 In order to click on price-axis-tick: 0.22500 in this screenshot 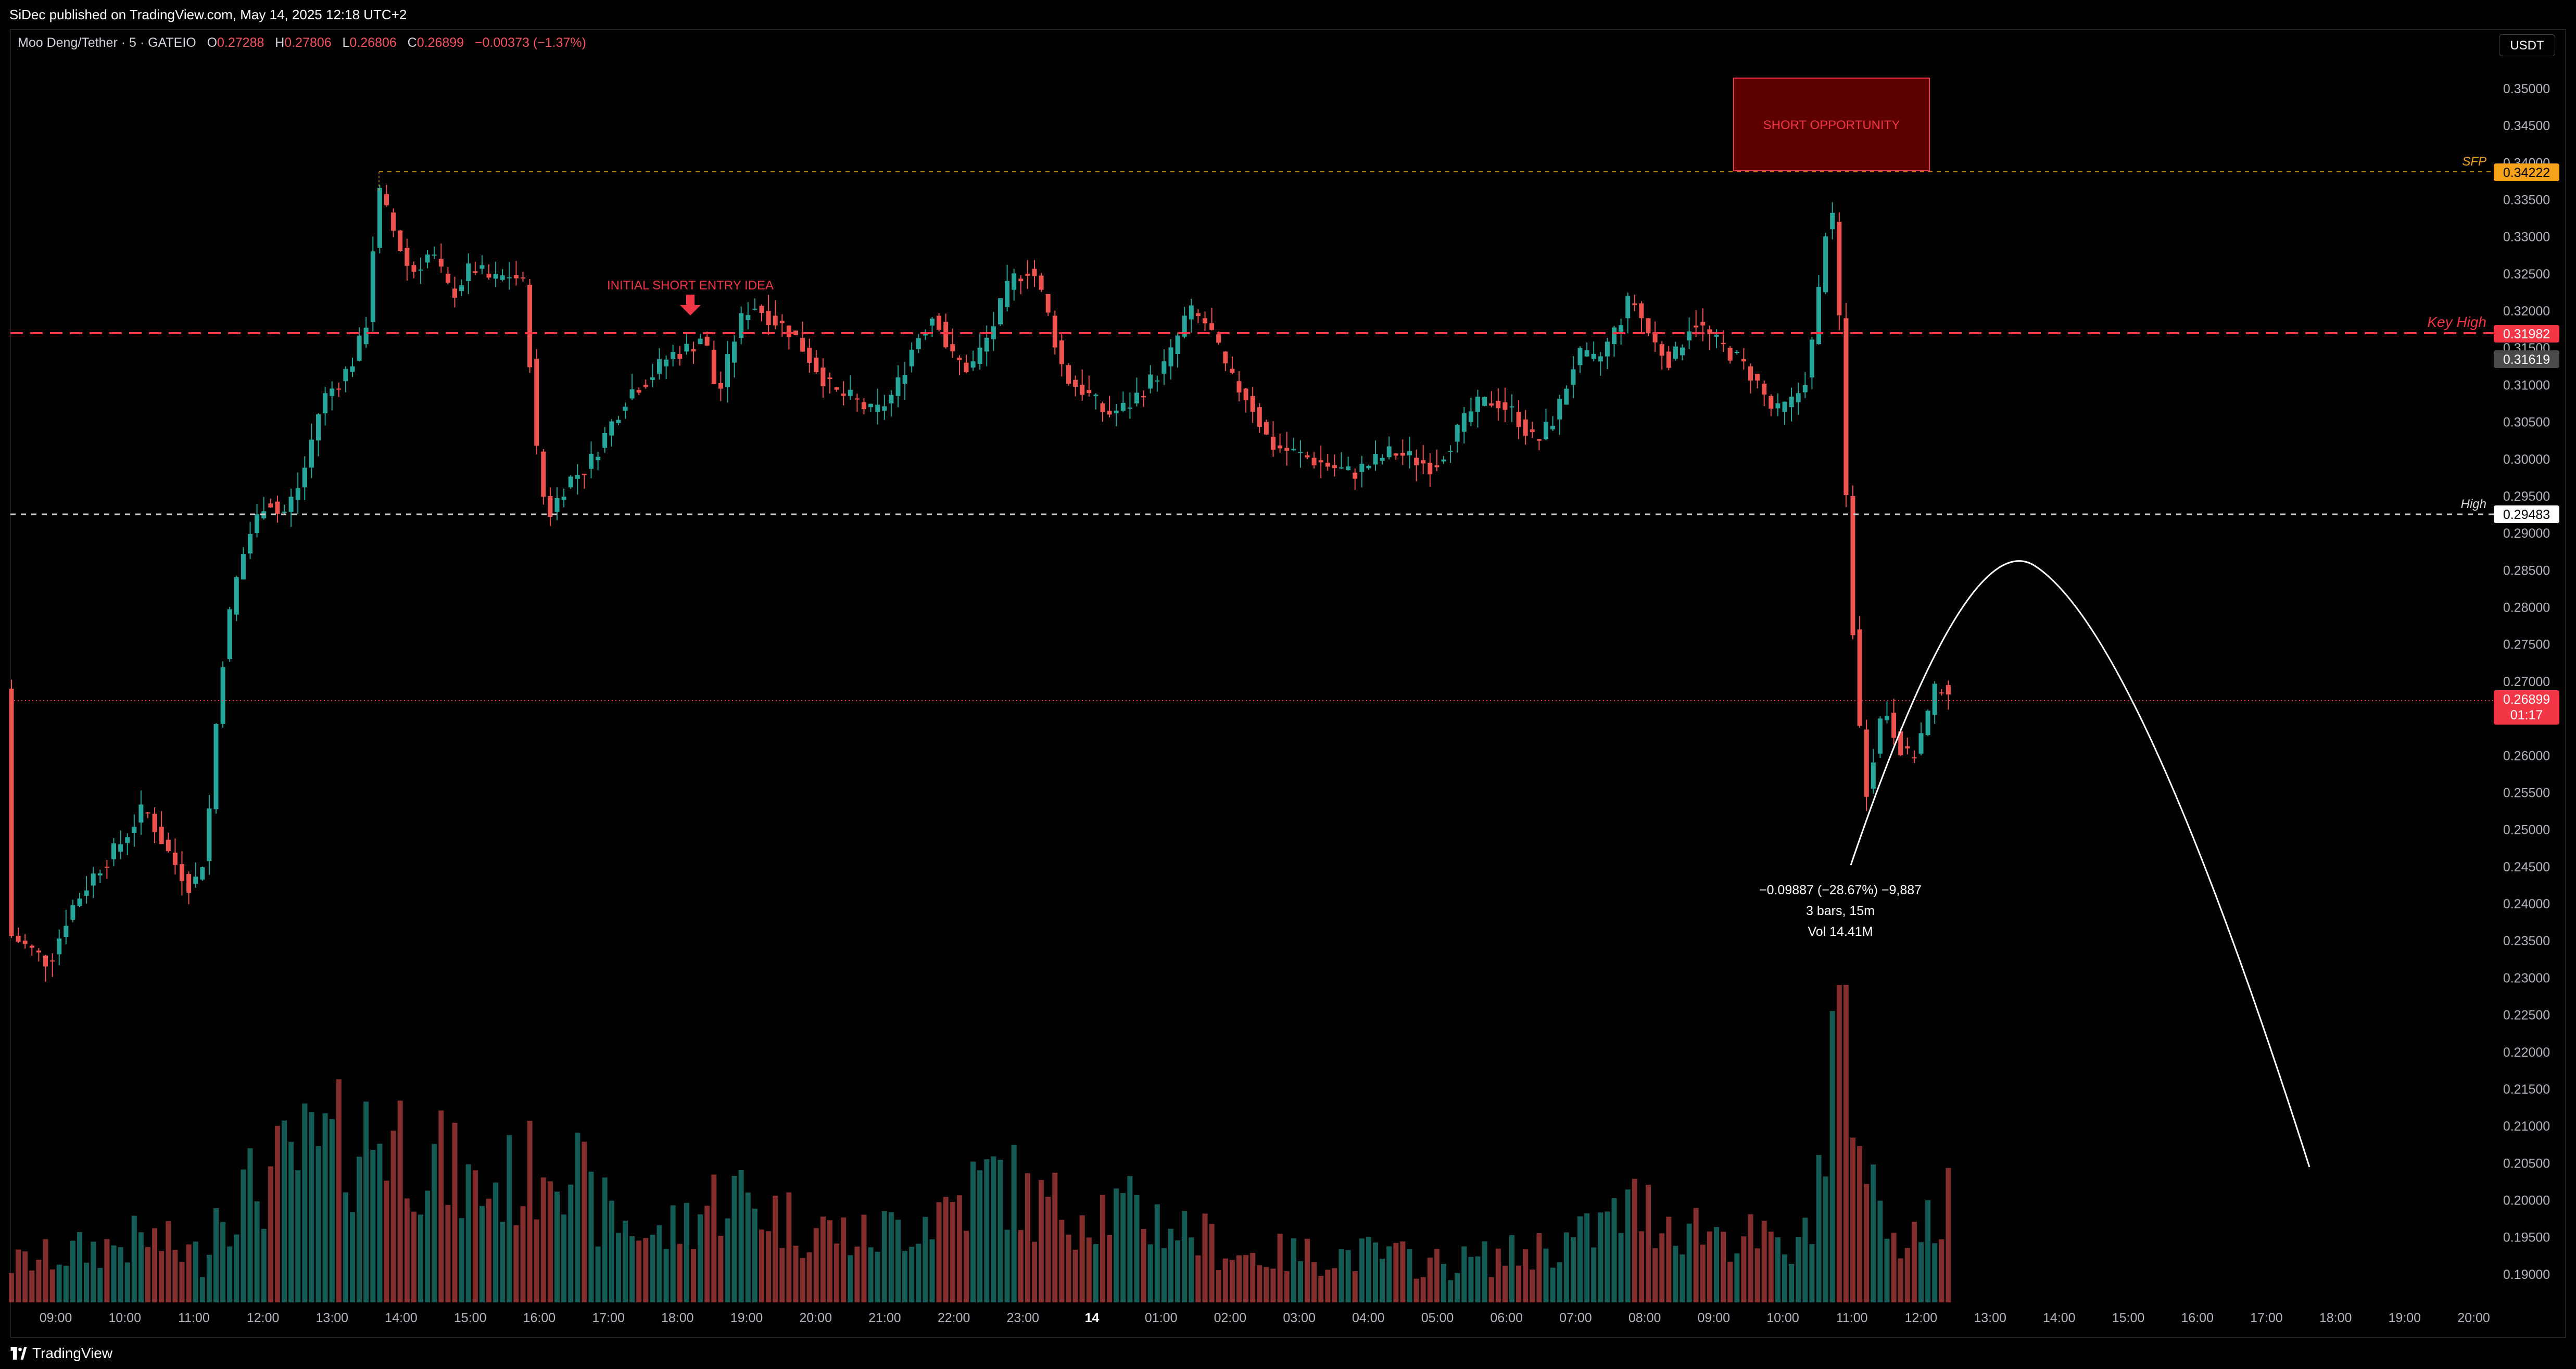, I will do `click(2526, 1016)`.